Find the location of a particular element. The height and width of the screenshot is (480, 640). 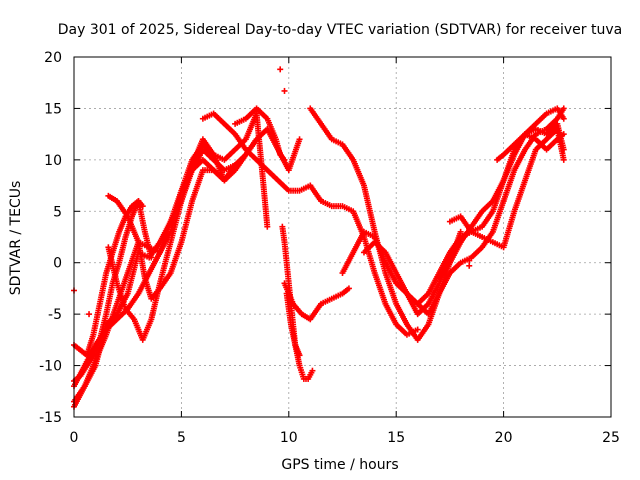

x-tick-label: 10 is located at coordinates (289, 438).